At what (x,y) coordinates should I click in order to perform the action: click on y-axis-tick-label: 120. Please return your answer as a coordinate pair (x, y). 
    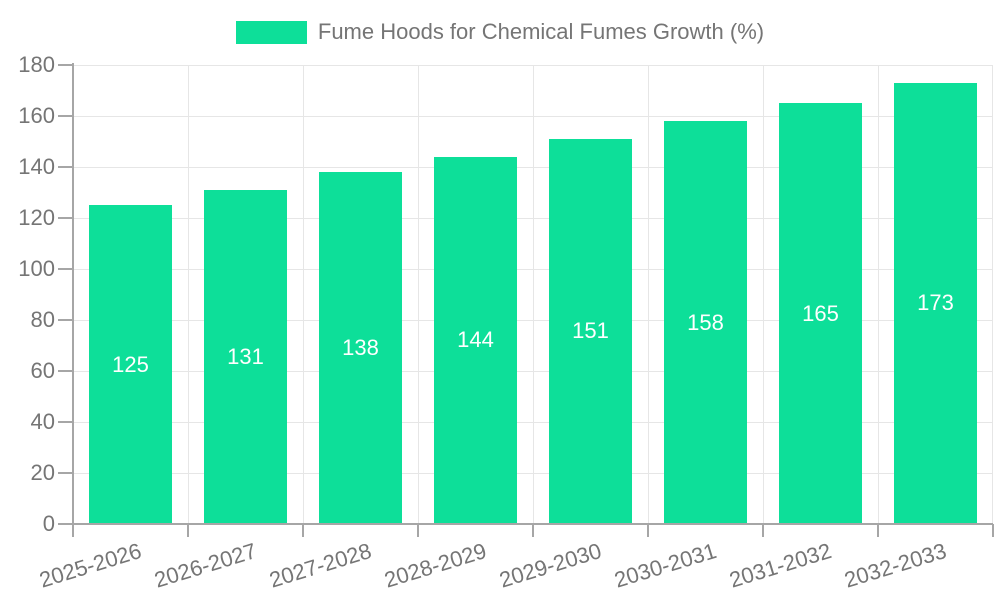
    Looking at the image, I should click on (36, 217).